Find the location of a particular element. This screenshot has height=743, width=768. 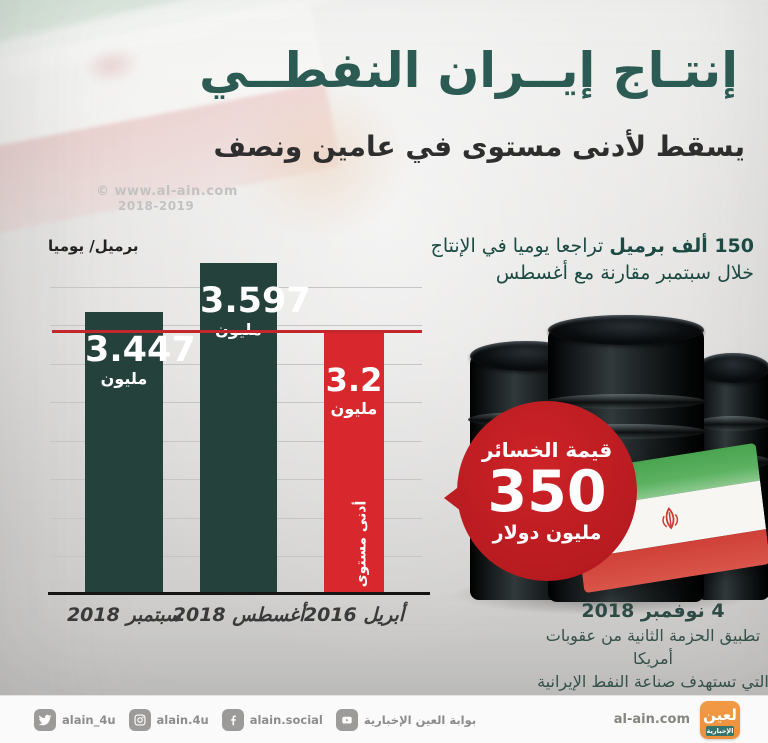

losses-badge: قيمة الخسائر 350 مليون دولار is located at coordinates (540, 491).